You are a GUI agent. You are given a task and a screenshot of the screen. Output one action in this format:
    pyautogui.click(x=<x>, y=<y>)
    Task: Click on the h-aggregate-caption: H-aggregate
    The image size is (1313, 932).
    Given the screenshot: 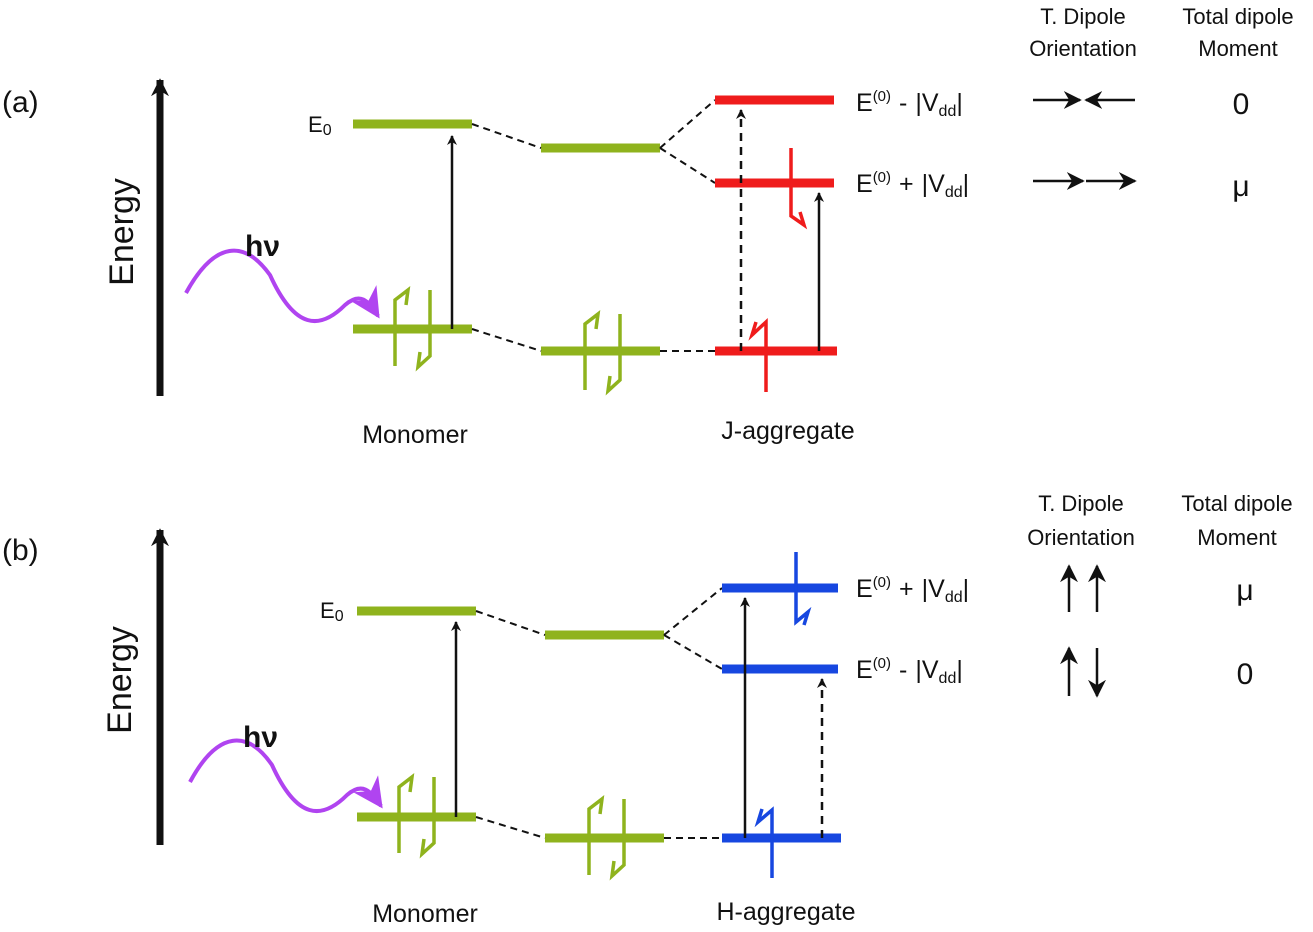 What is the action you would take?
    pyautogui.click(x=786, y=912)
    